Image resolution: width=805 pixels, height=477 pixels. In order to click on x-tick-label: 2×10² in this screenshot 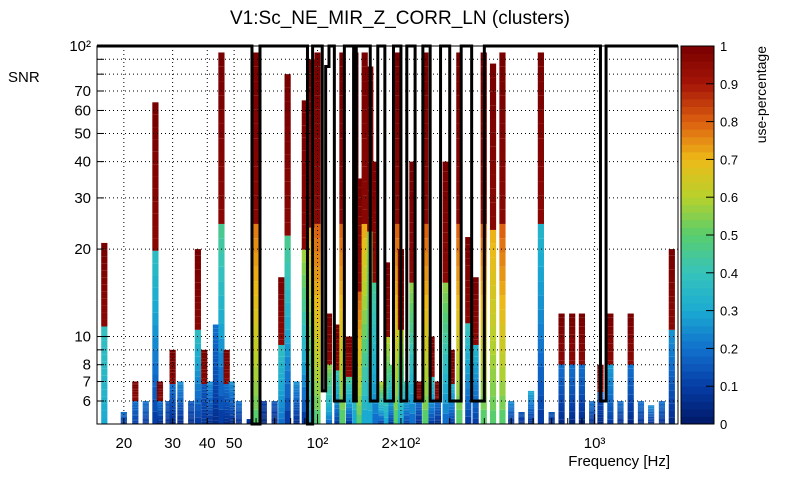, I will do `click(401, 443)`.